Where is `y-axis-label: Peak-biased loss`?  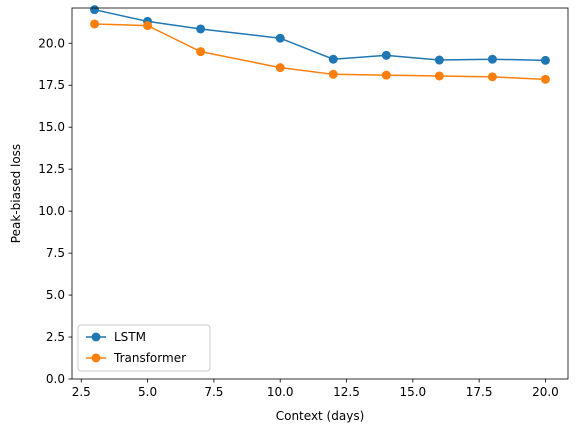 y-axis-label: Peak-biased loss is located at coordinates (16, 193).